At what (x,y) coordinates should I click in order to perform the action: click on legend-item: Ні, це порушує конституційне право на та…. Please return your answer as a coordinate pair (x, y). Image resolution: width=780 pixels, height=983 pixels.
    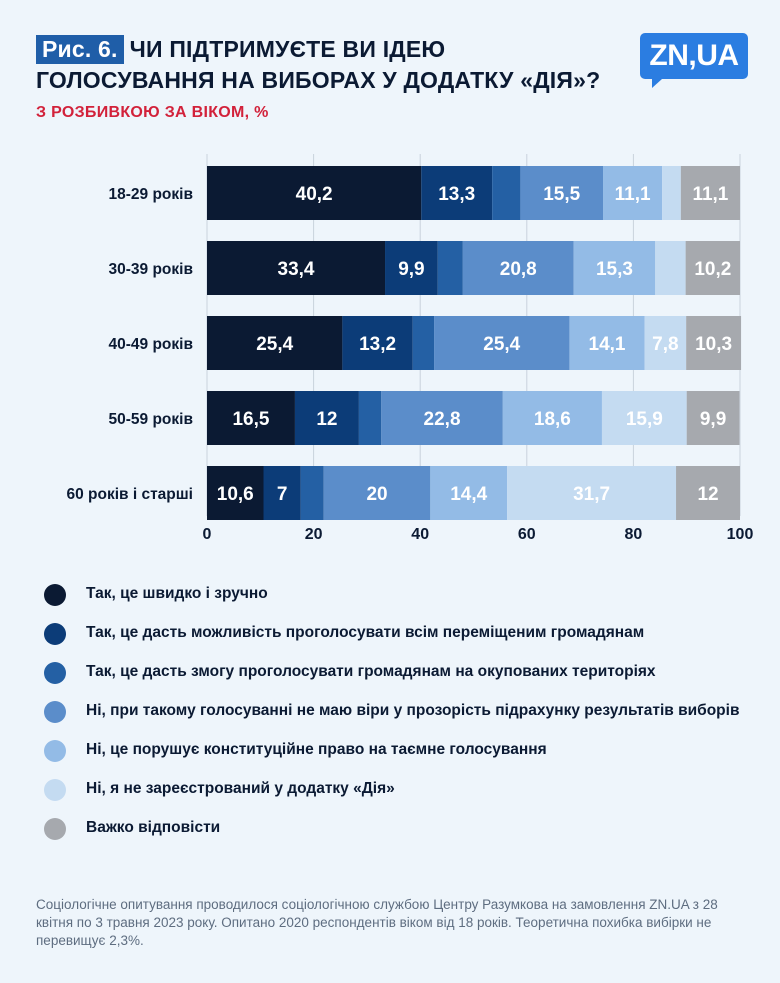
    Looking at the image, I should click on (404, 751).